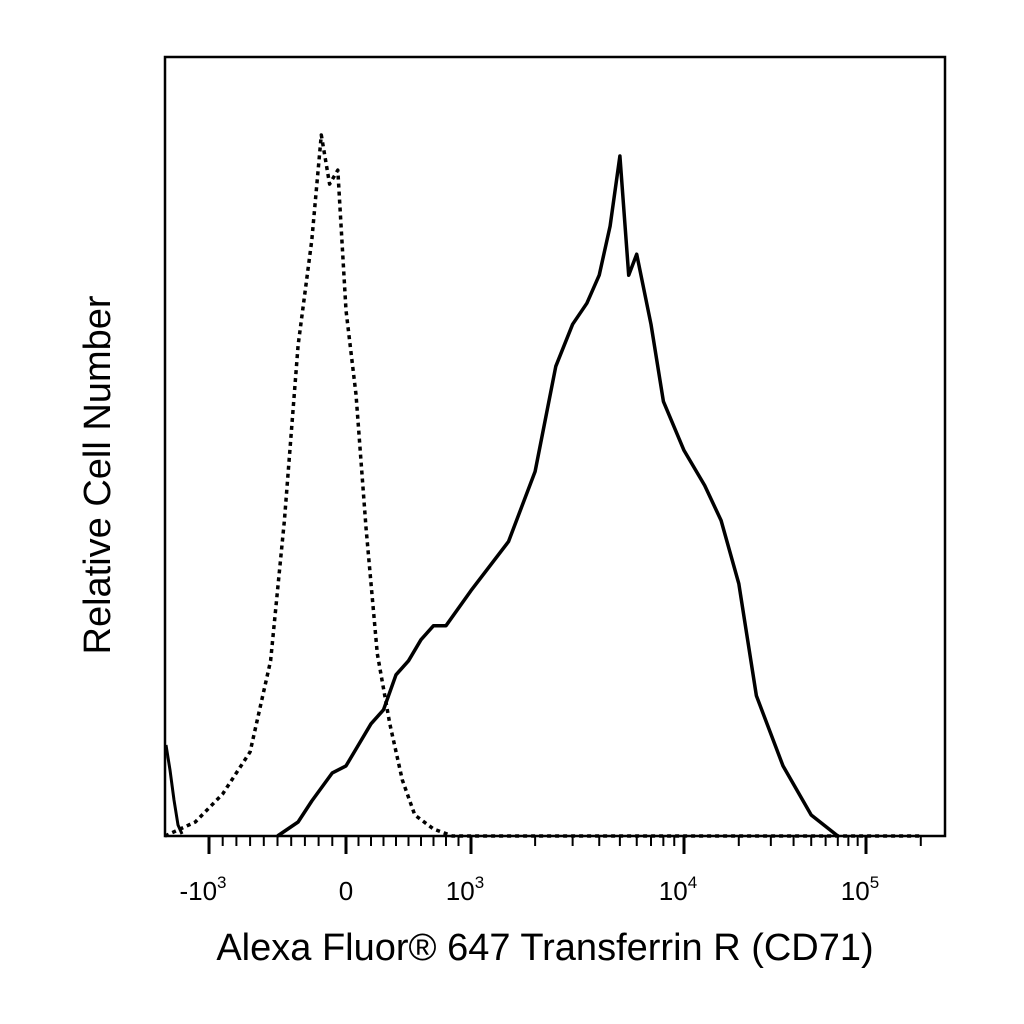 The width and height of the screenshot is (1024, 1024). What do you see at coordinates (678, 889) in the screenshot?
I see `x-tick-label: 10⁴` at bounding box center [678, 889].